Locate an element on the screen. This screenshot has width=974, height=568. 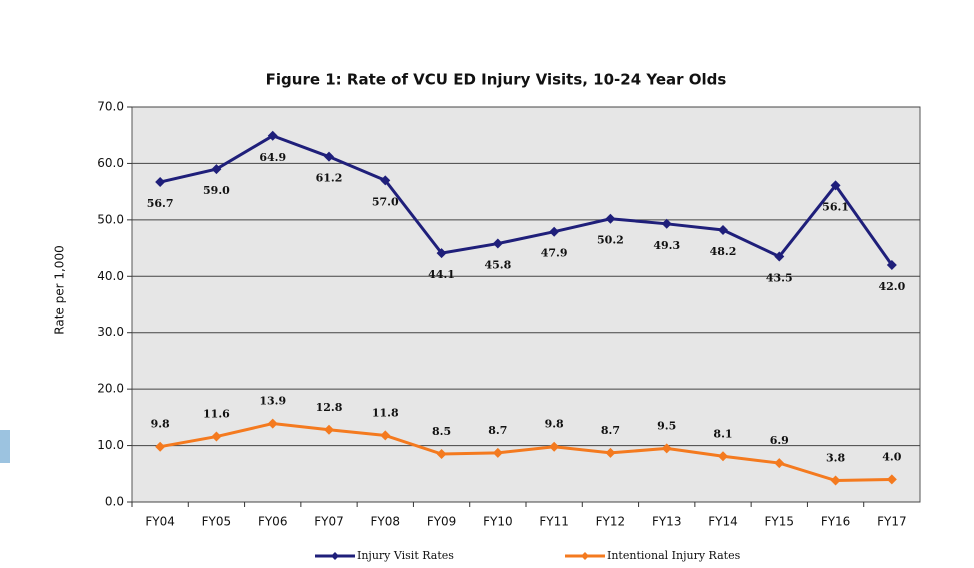
x-tick-label: FY13 is located at coordinates (667, 522).